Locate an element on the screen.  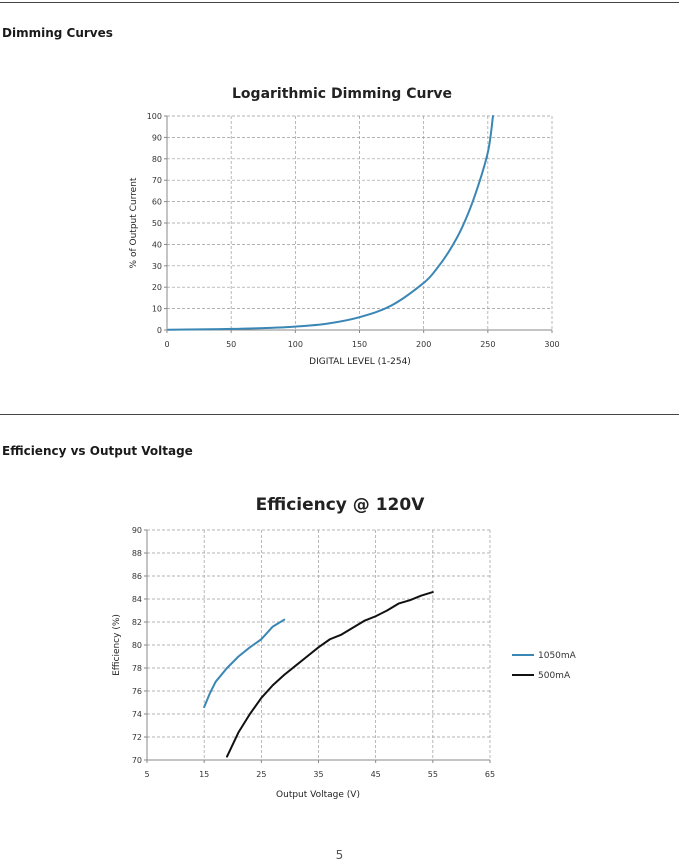
y-tick-label: 50 is located at coordinates (157, 223).